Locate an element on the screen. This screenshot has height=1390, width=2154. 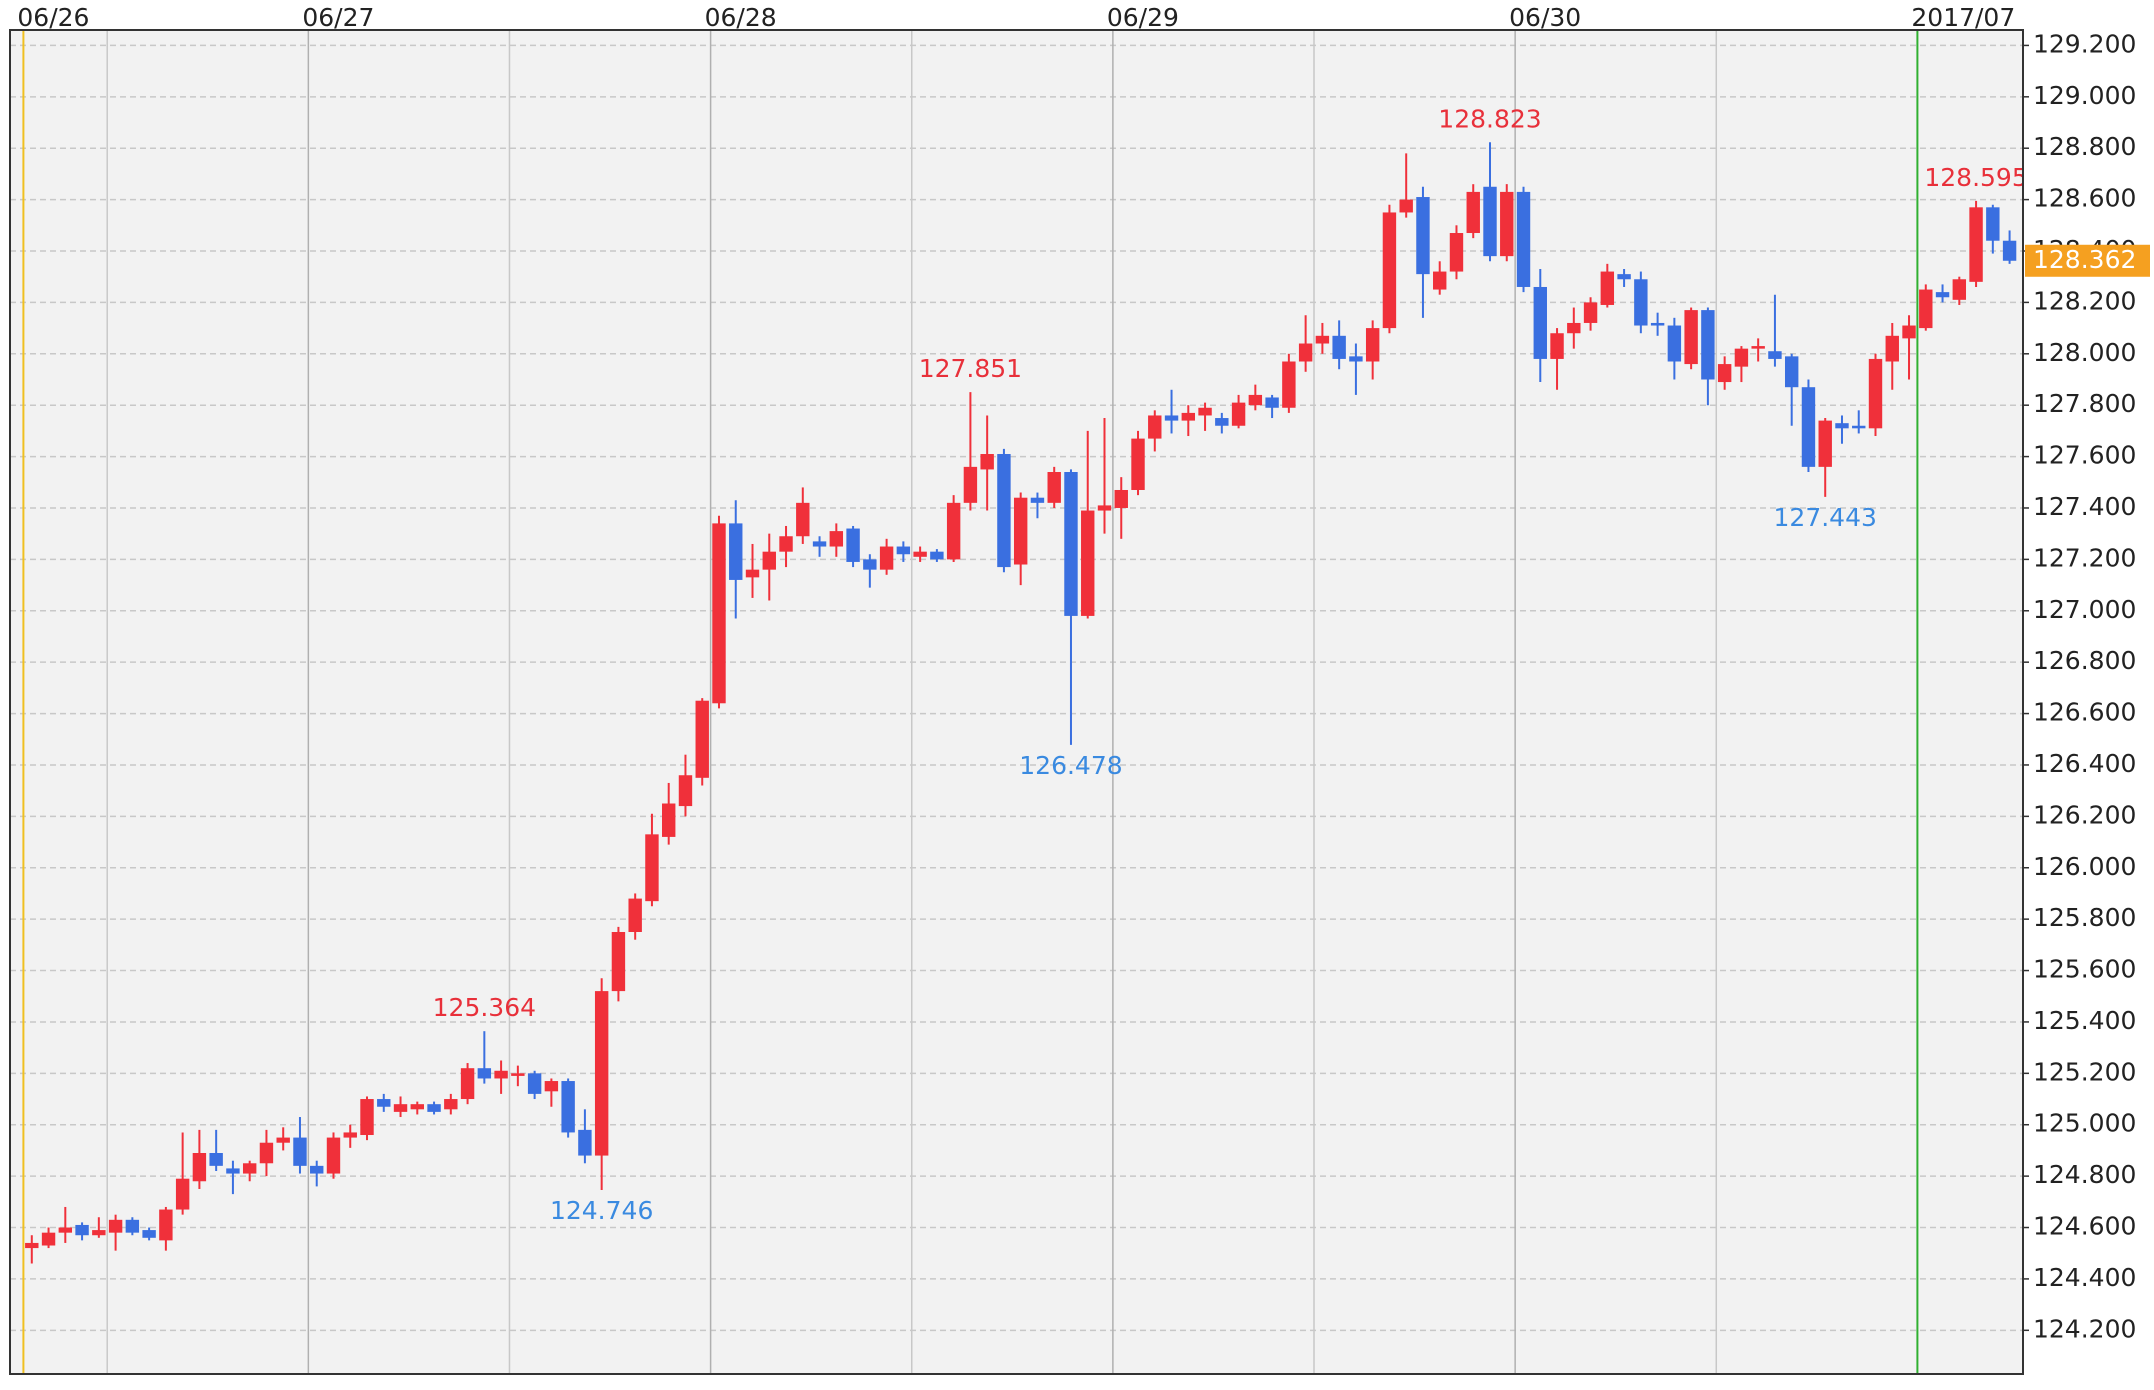
y-tick-label: 125.600 is located at coordinates (2084, 969).